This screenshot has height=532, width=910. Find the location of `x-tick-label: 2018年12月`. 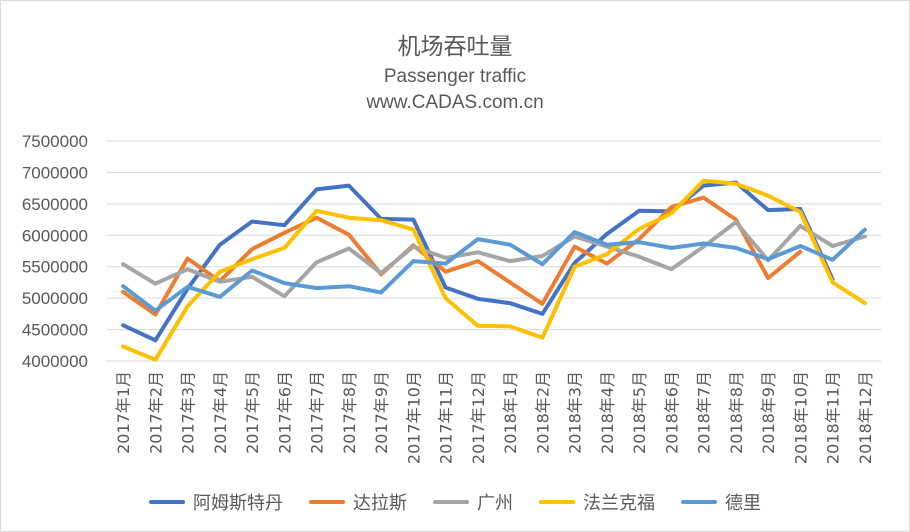

x-tick-label: 2018年12月 is located at coordinates (865, 417).